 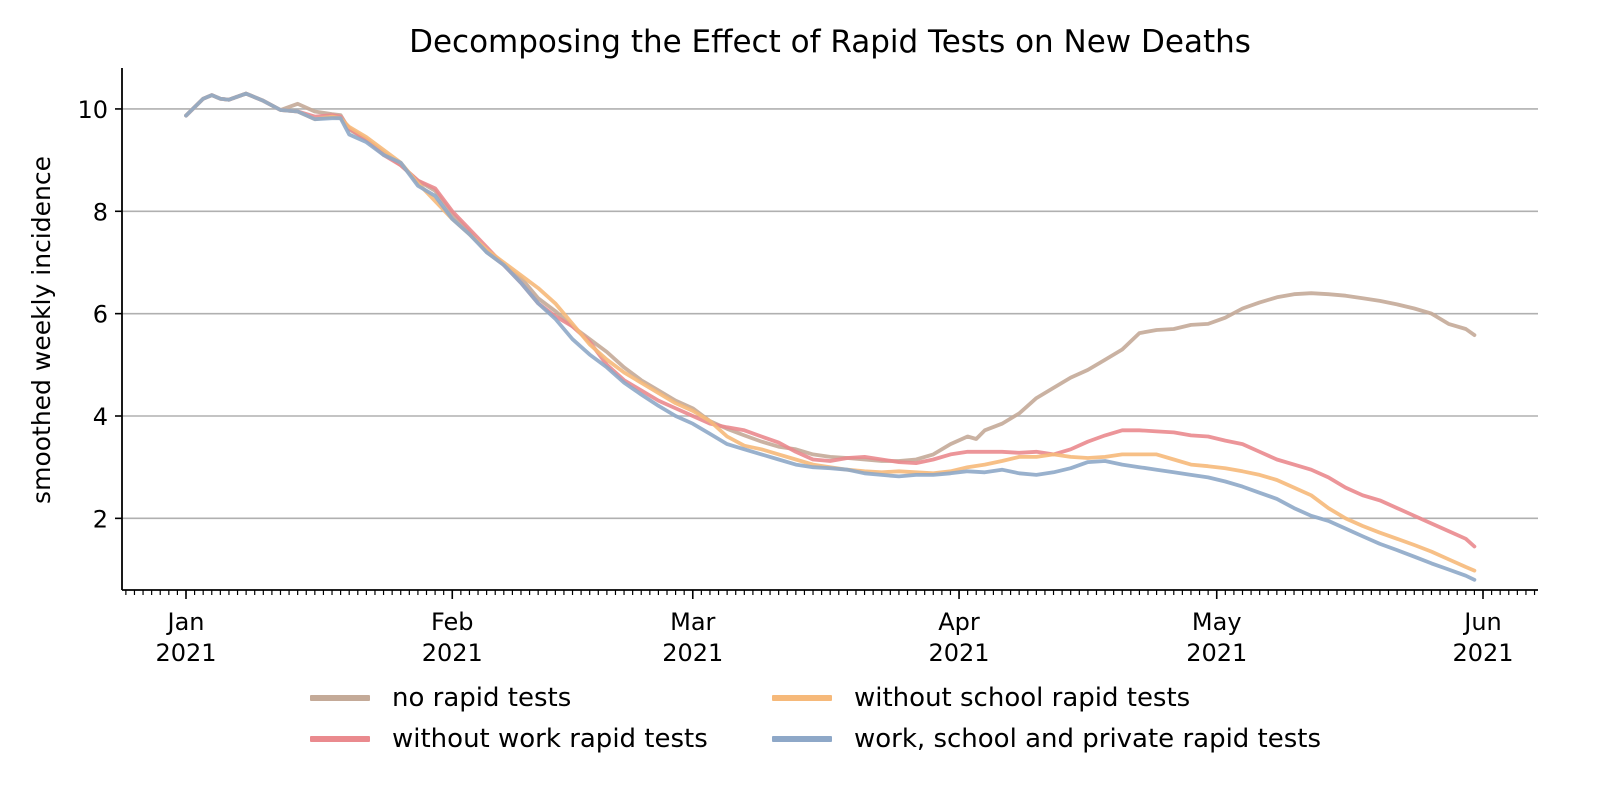 What do you see at coordinates (550, 739) in the screenshot?
I see `legend-label-without-work: without work rapid tests` at bounding box center [550, 739].